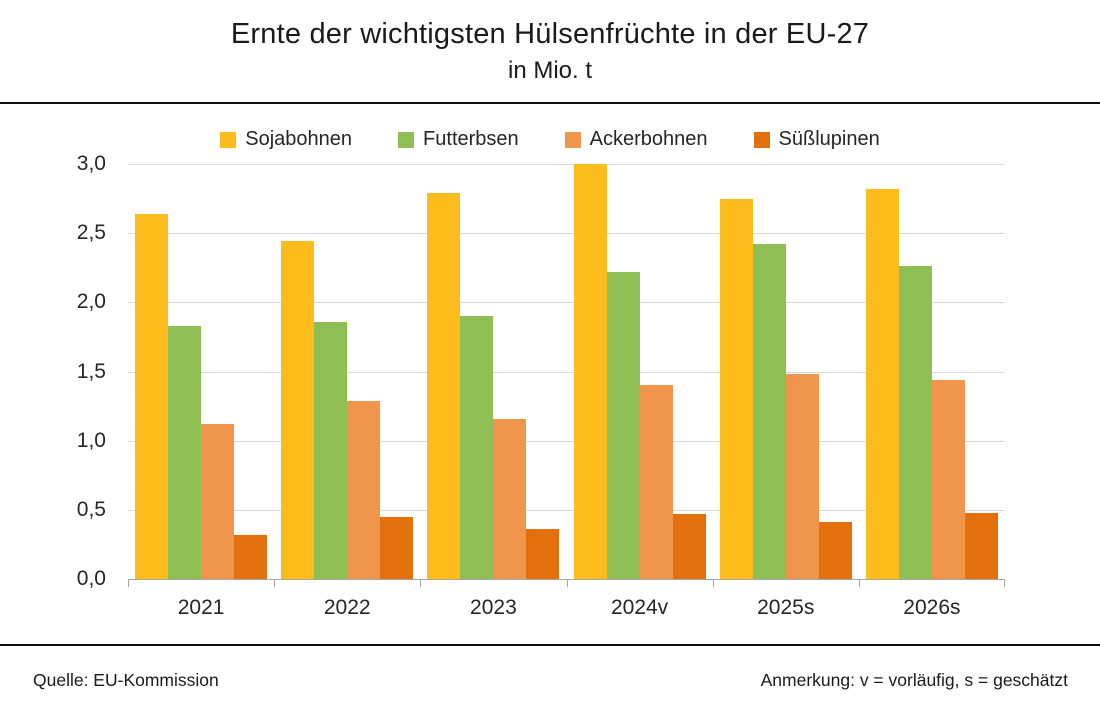 The width and height of the screenshot is (1100, 727). Describe the element at coordinates (769, 411) in the screenshot. I see `bar-futterbsen-2025s` at that location.